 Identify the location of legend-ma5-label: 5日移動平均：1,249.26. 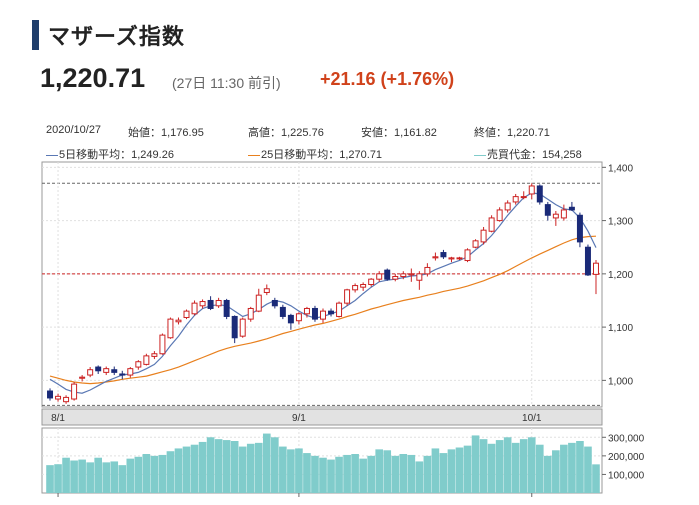
(116, 155).